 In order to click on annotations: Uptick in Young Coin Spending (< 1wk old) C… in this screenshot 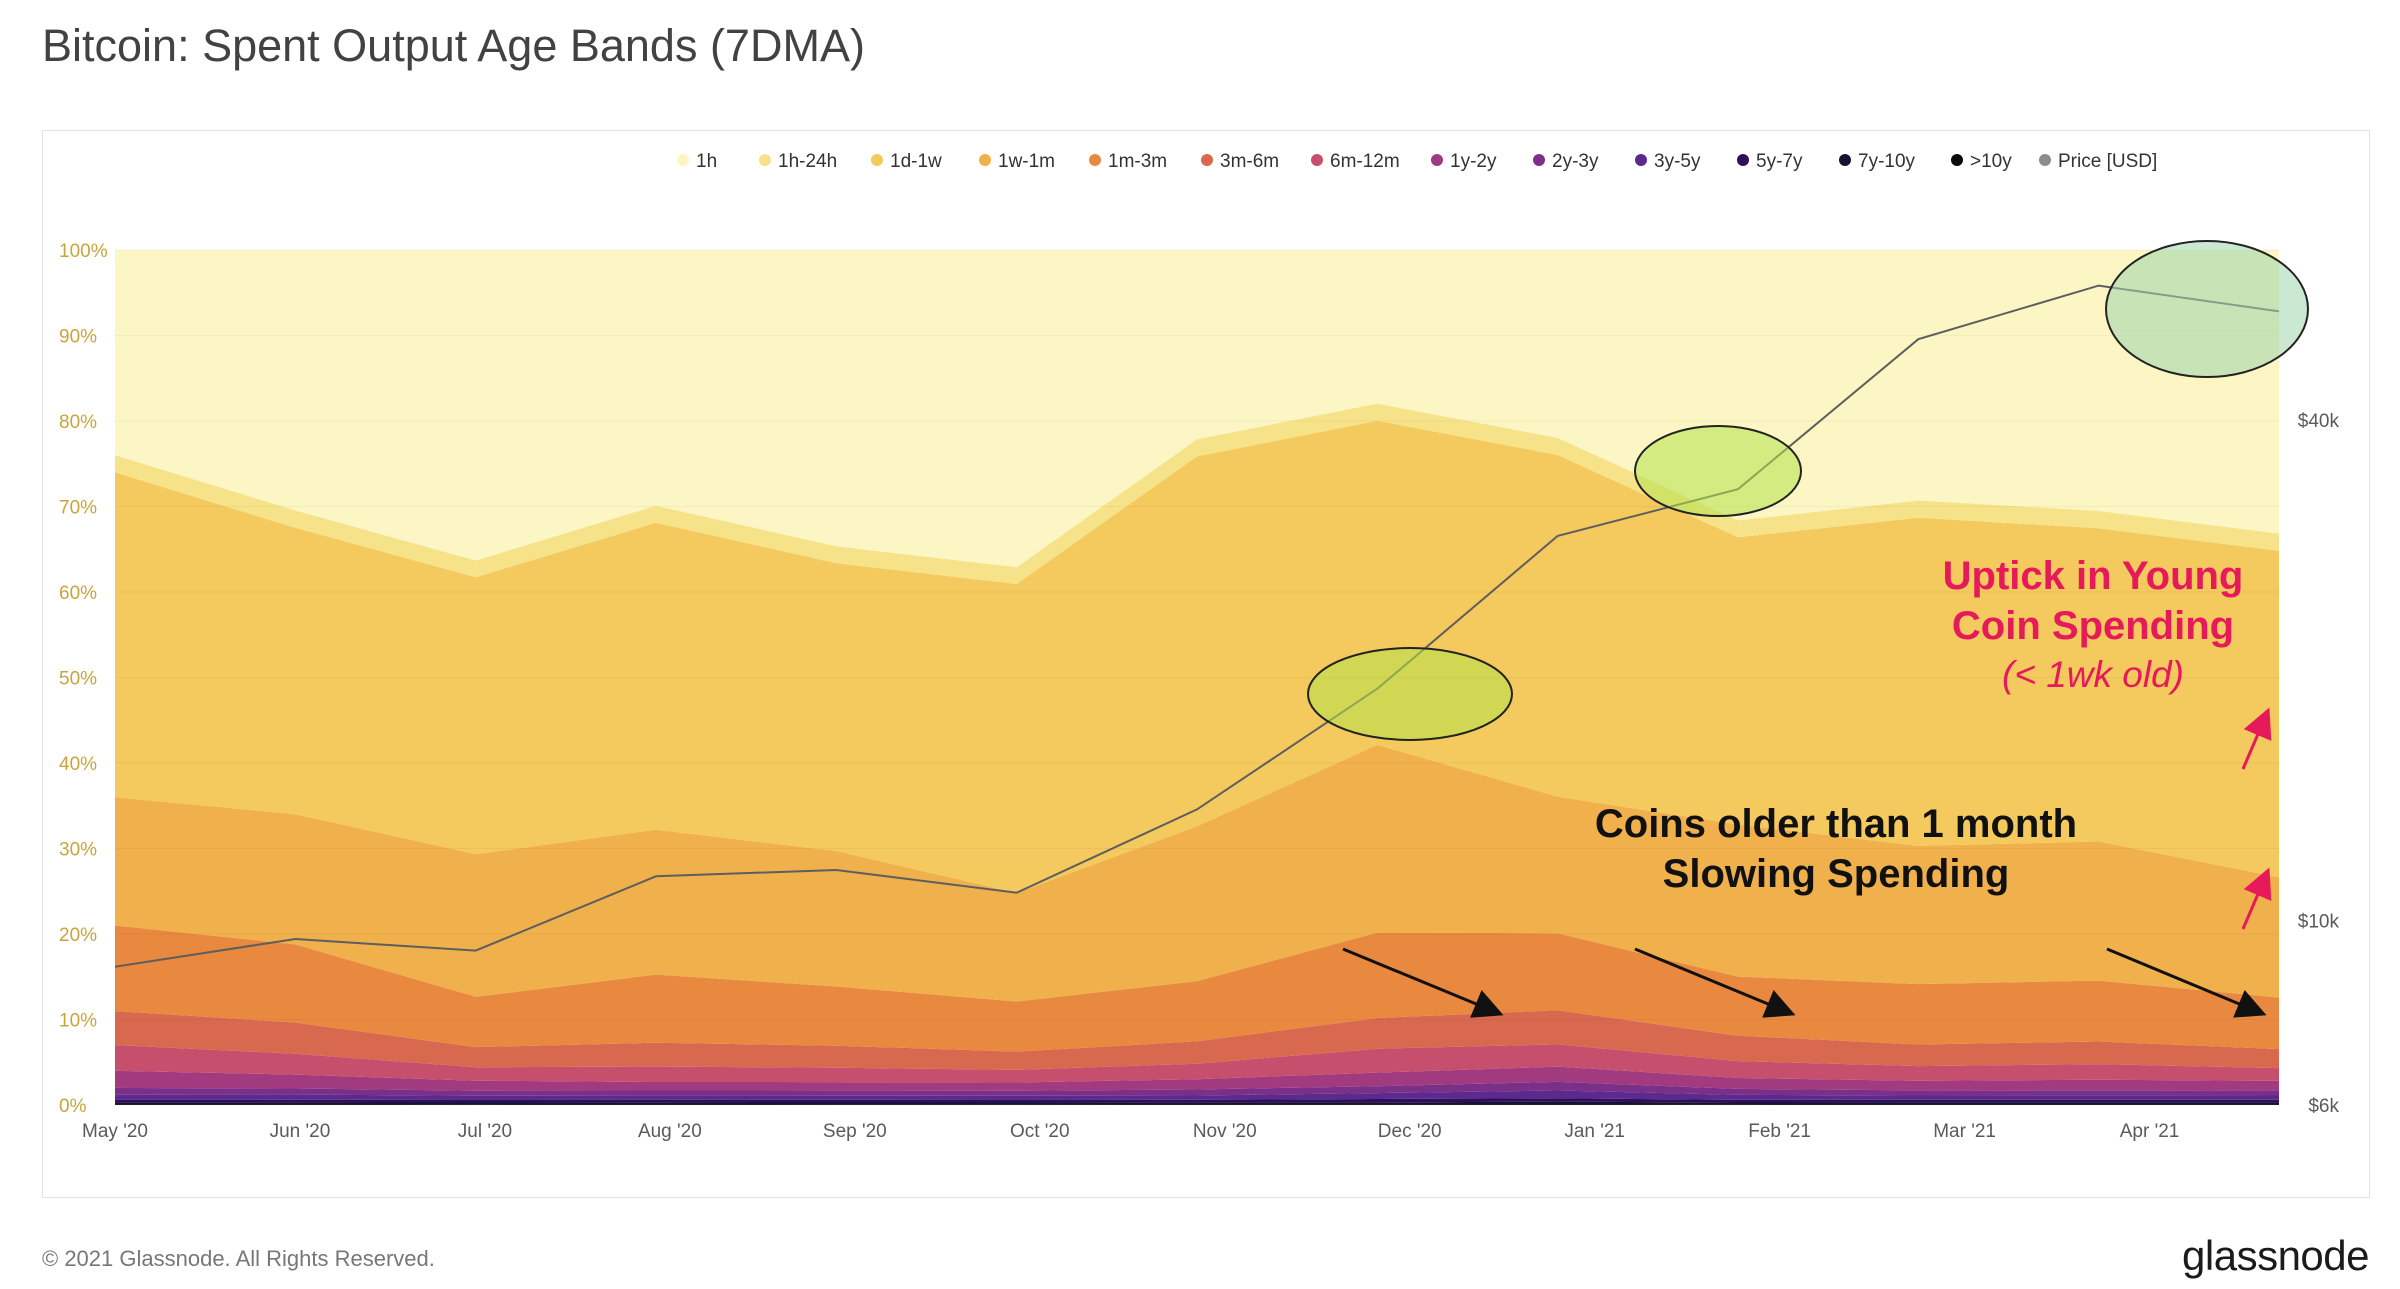, I will do `click(1919, 725)`.